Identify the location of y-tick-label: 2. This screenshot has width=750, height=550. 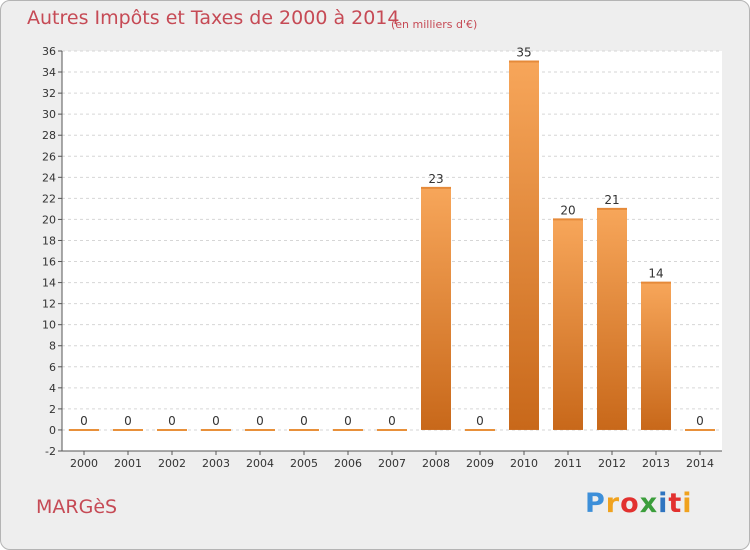
(52, 409).